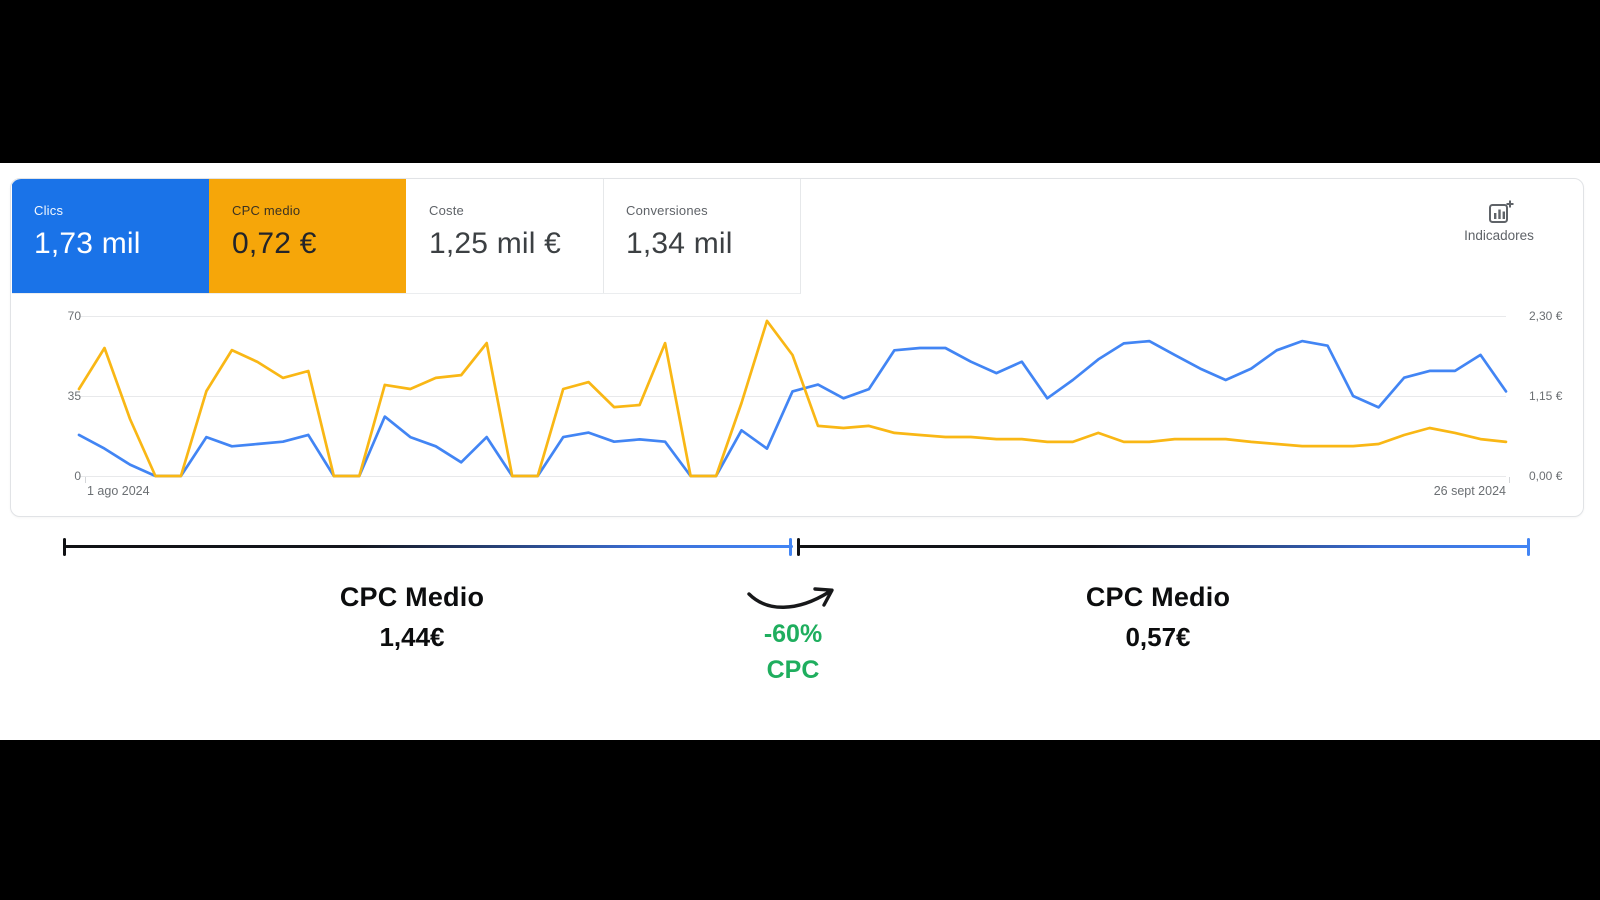  I want to click on x-axis-tick-end, so click(1509, 480).